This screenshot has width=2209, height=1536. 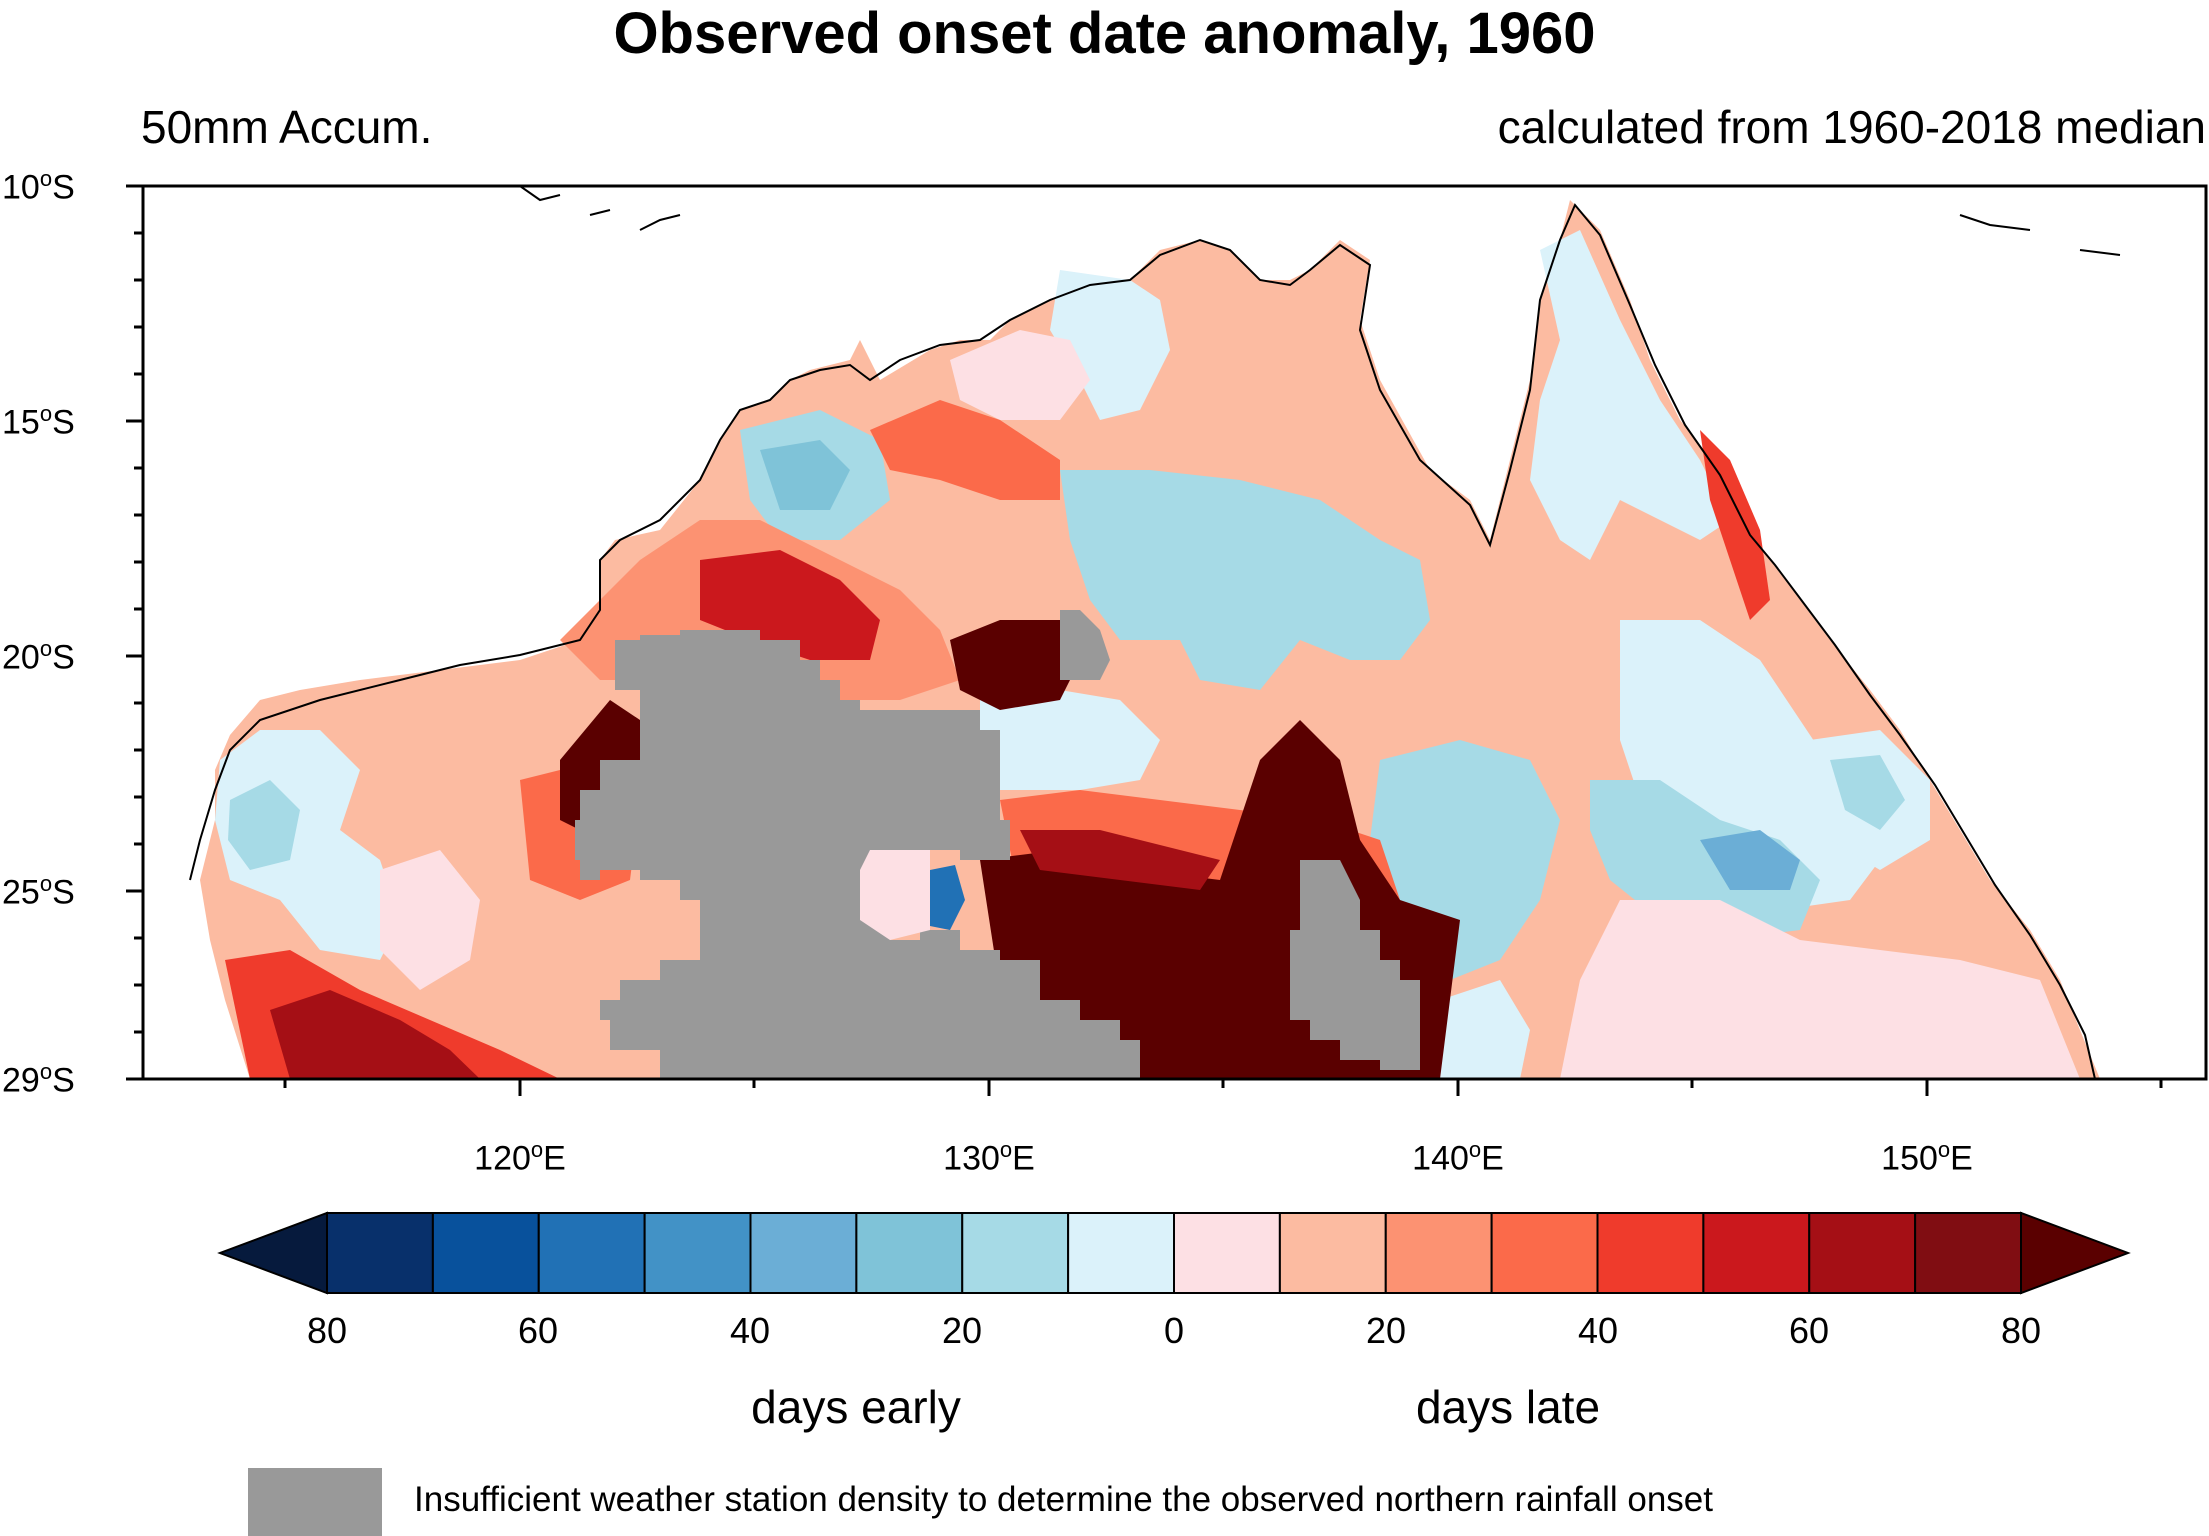 What do you see at coordinates (38, 656) in the screenshot?
I see `lat-label-20s: 20oS` at bounding box center [38, 656].